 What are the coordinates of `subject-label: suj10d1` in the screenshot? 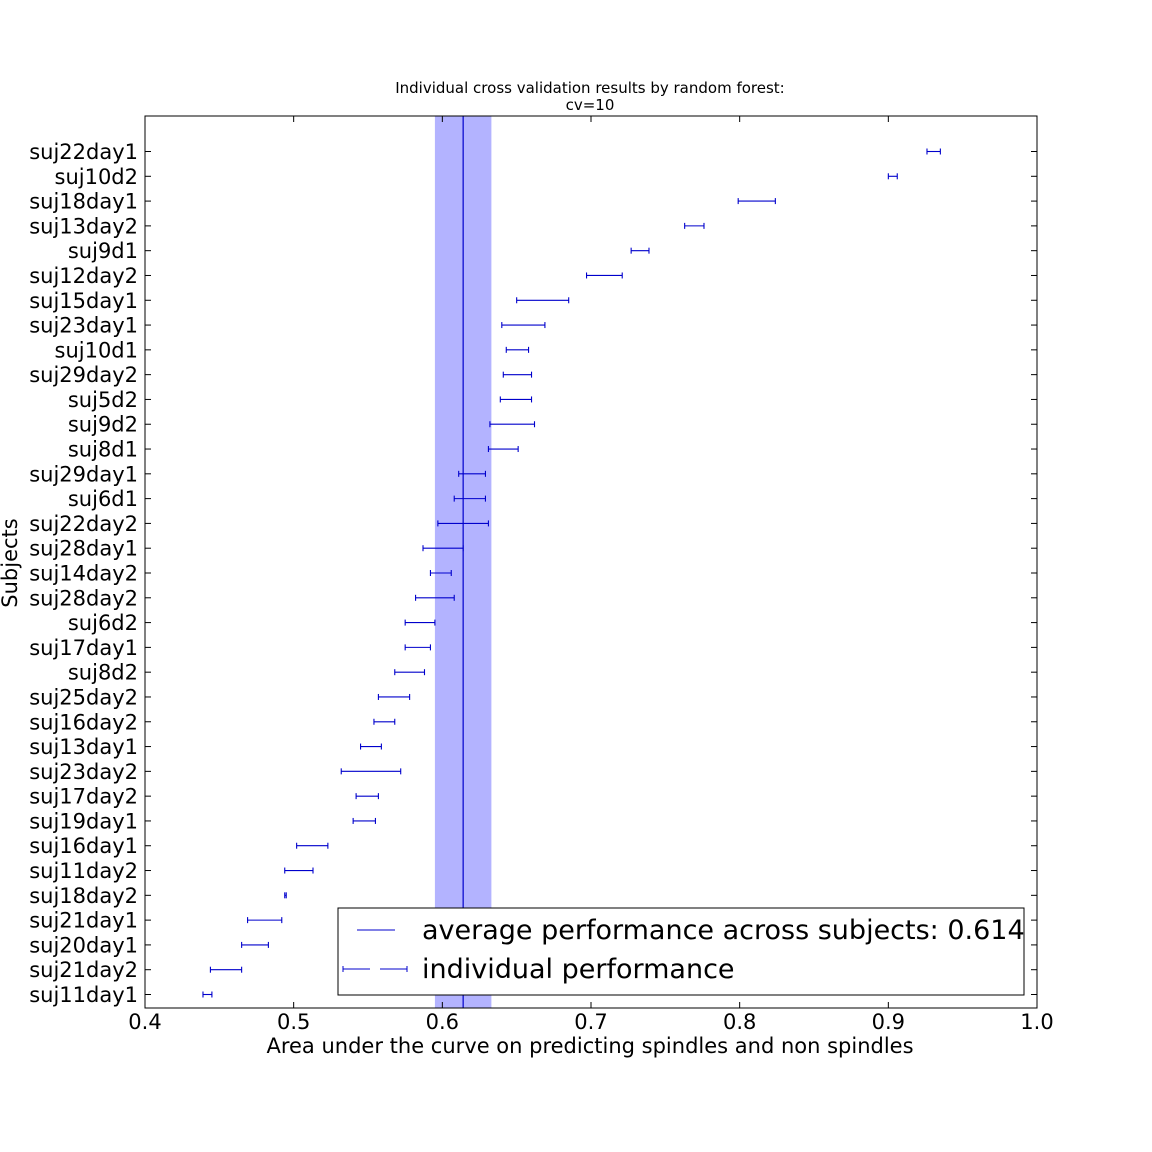 It's located at (97, 350).